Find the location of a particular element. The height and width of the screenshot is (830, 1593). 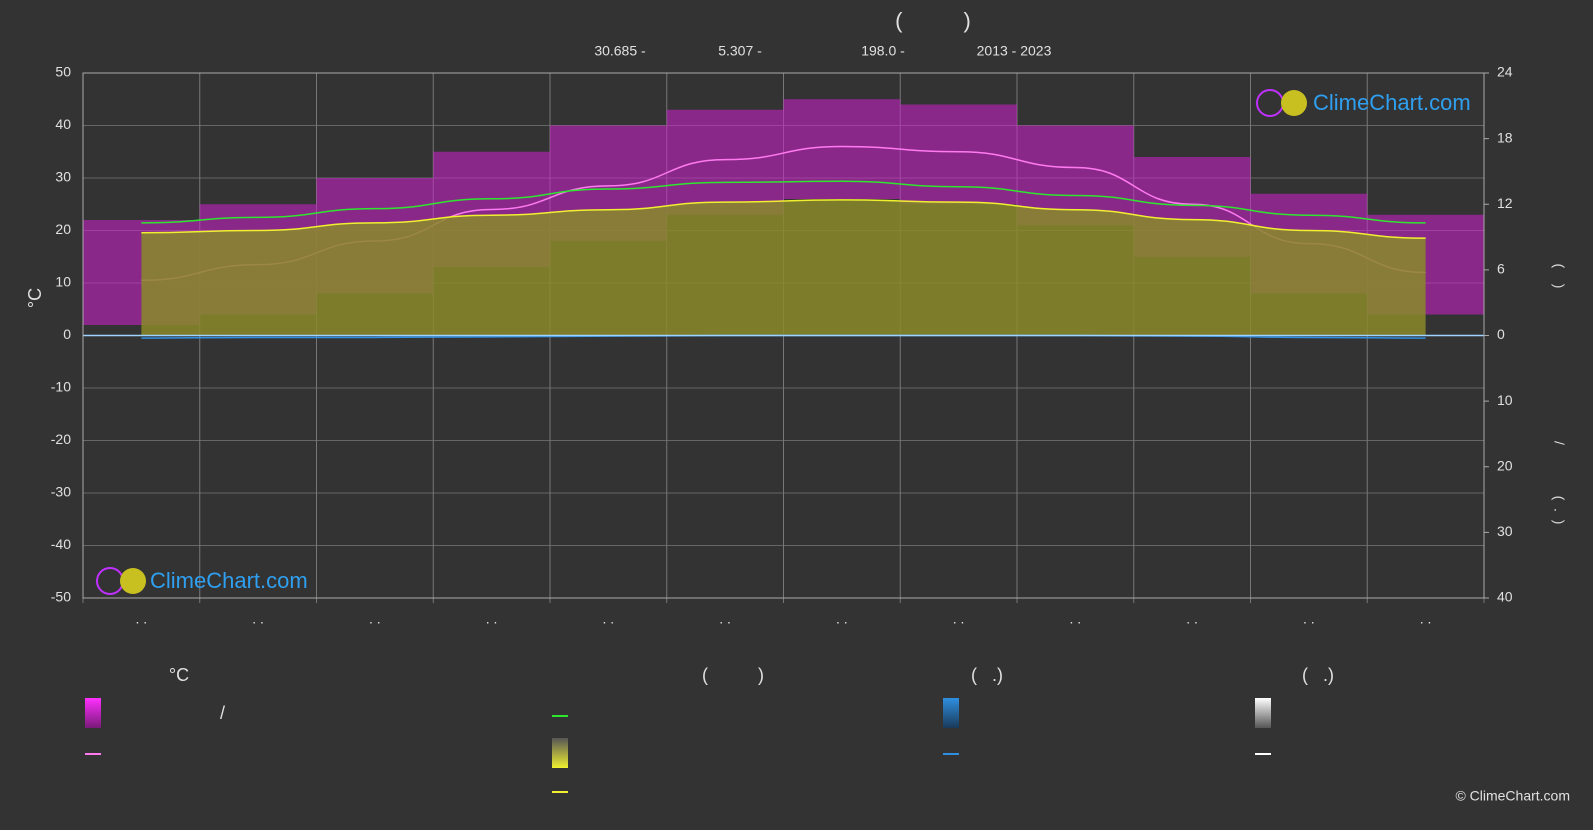

y-tick-label: -40 is located at coordinates (61, 544).